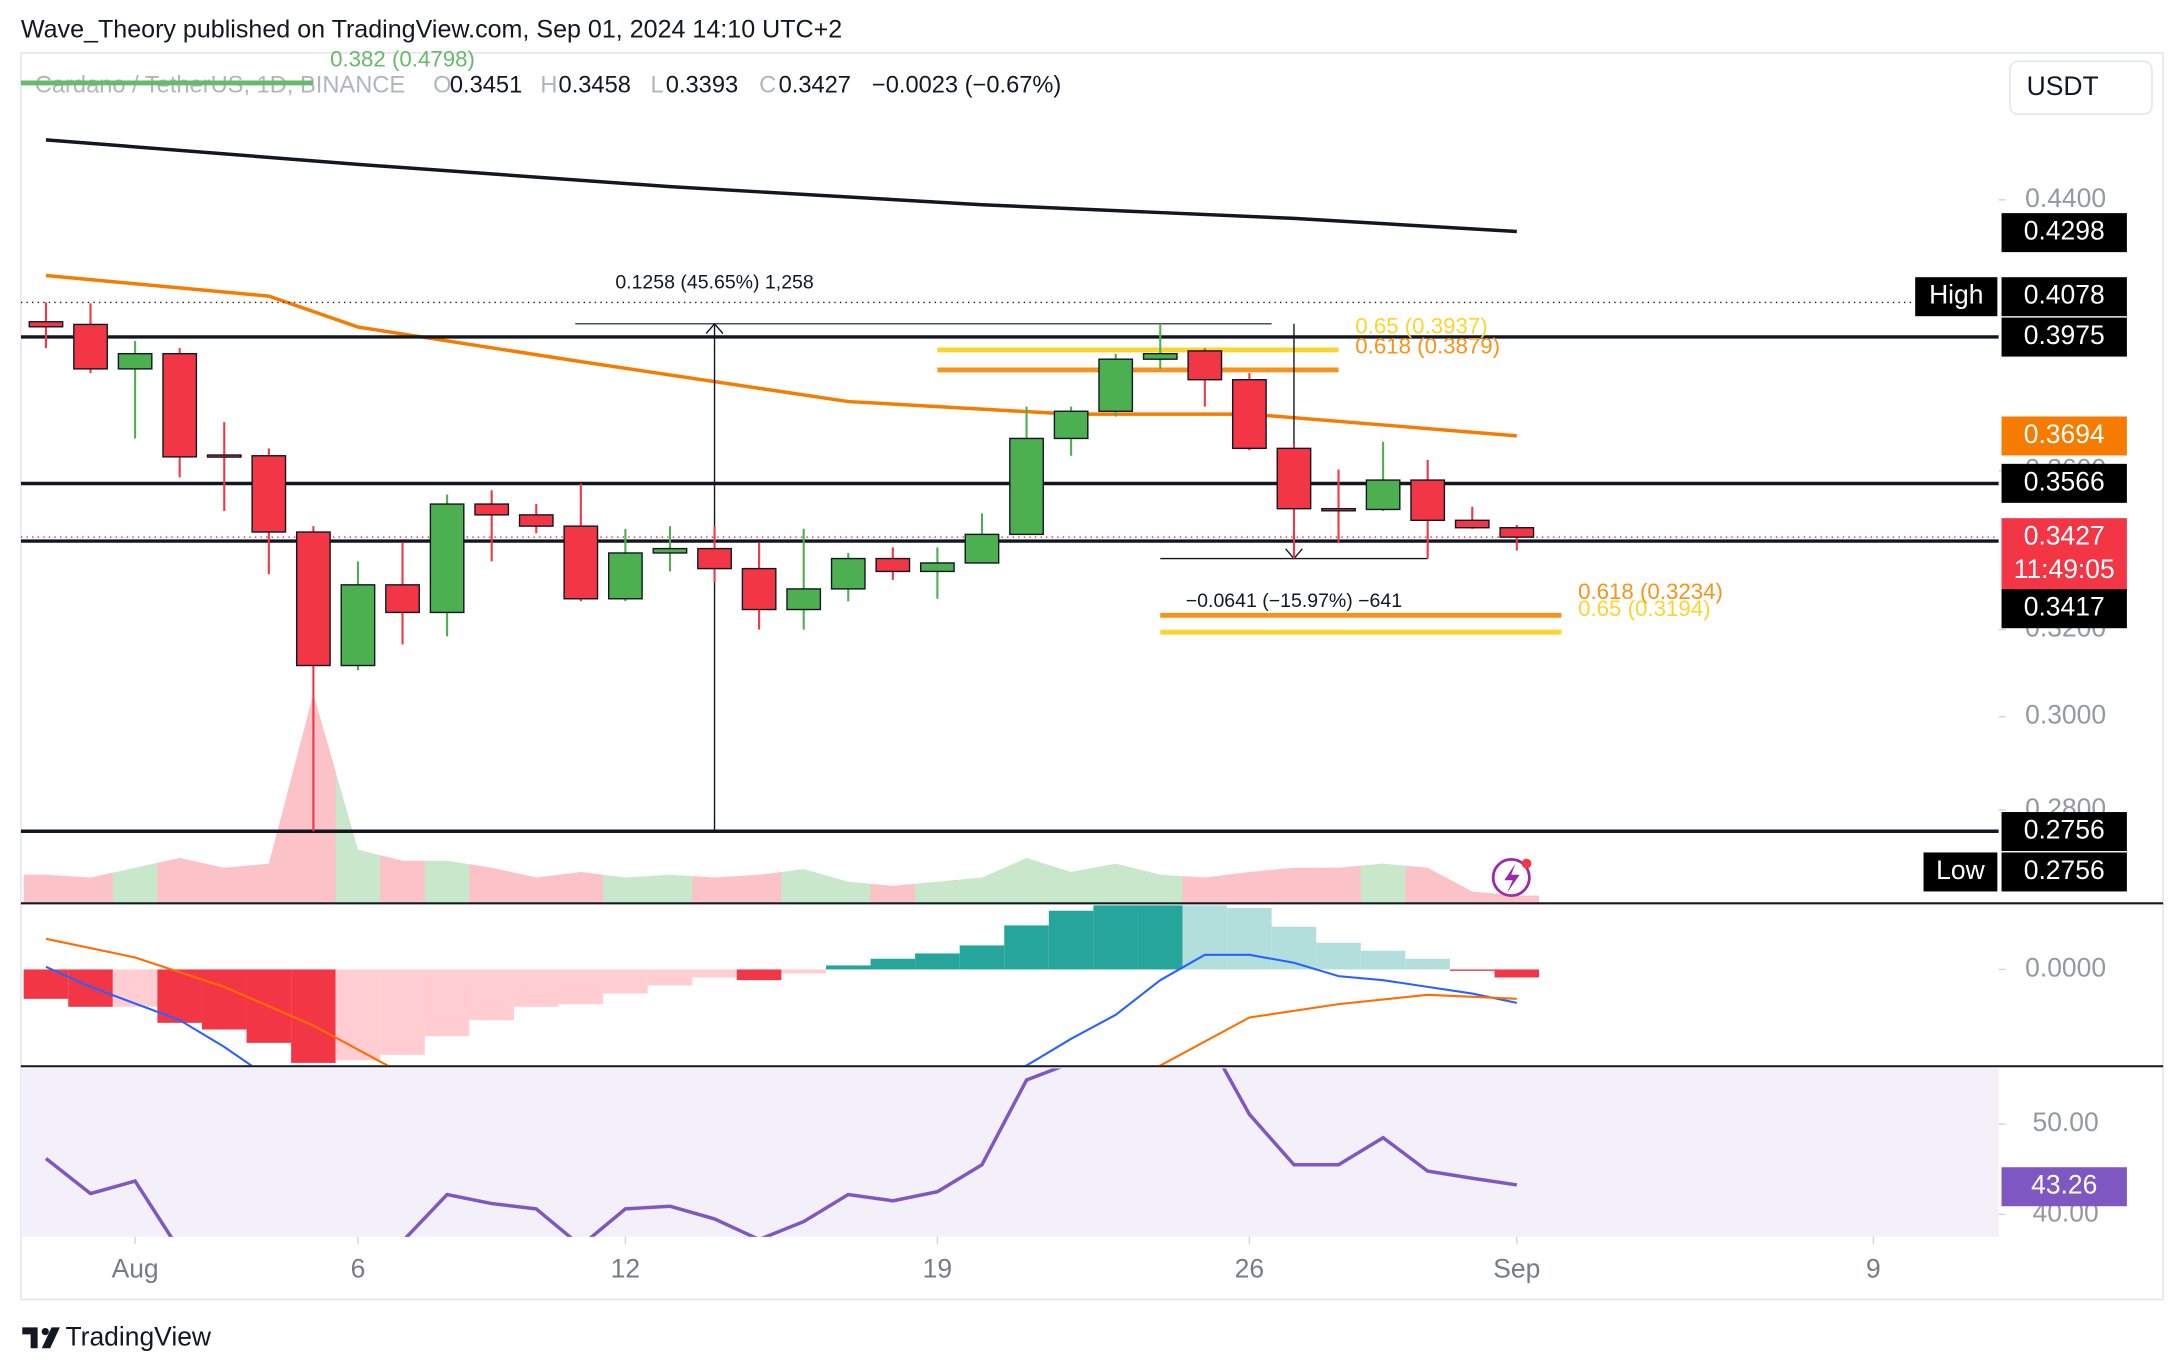 This screenshot has height=1372, width=2184. What do you see at coordinates (966, 86) in the screenshot?
I see `change: −0.0023 (−0.67%)` at bounding box center [966, 86].